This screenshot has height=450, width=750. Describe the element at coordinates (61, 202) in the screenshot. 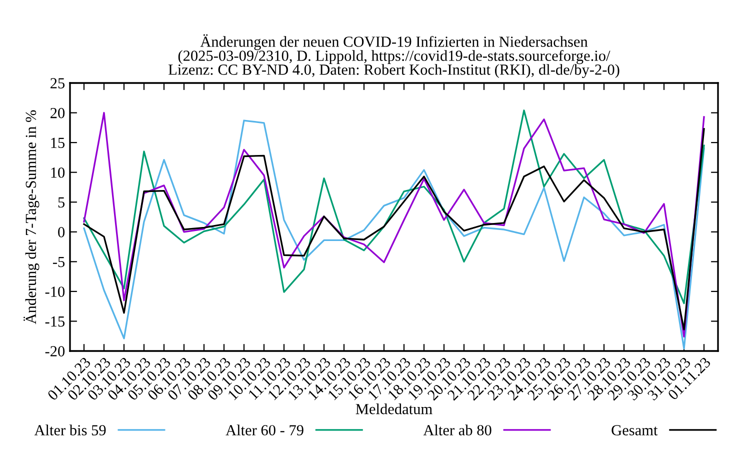

I see `y-tick-label: 5` at that location.